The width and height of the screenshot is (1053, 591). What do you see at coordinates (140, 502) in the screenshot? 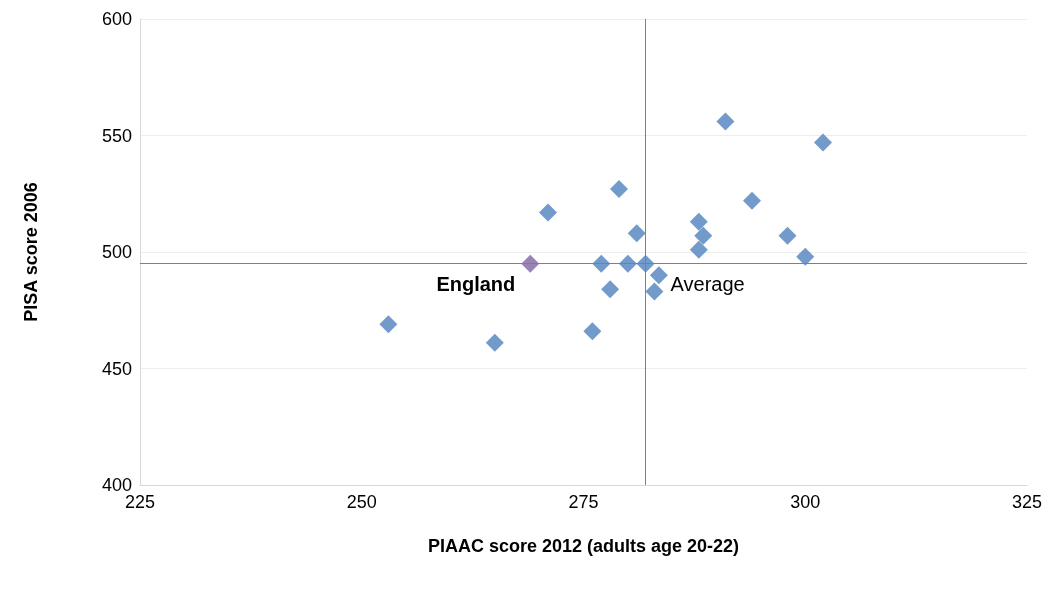
I see `x-tick-label: 225` at bounding box center [140, 502].